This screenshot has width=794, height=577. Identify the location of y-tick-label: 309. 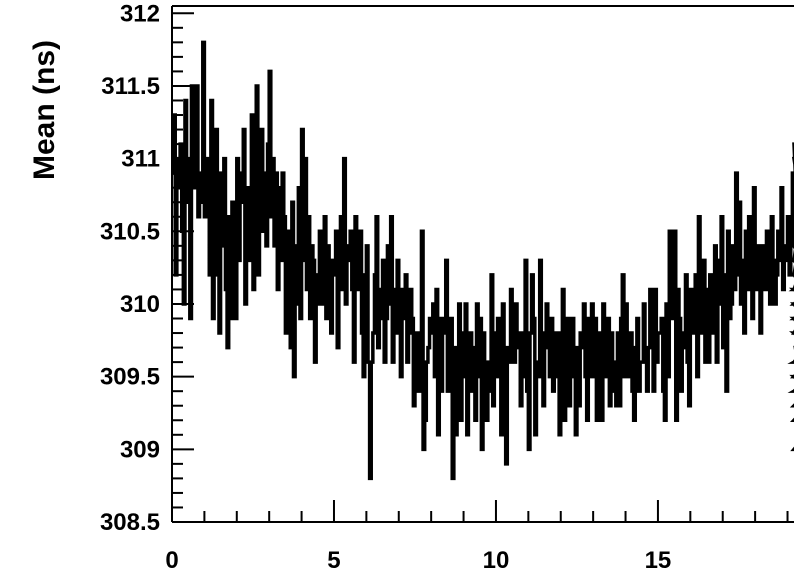
(140, 449).